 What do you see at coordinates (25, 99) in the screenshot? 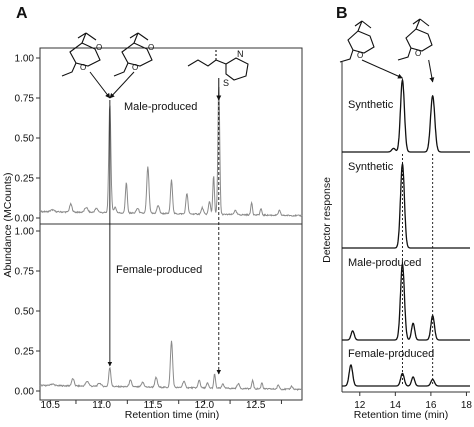
I see `panel-a-top-ytick-label: 0.75` at bounding box center [25, 99].